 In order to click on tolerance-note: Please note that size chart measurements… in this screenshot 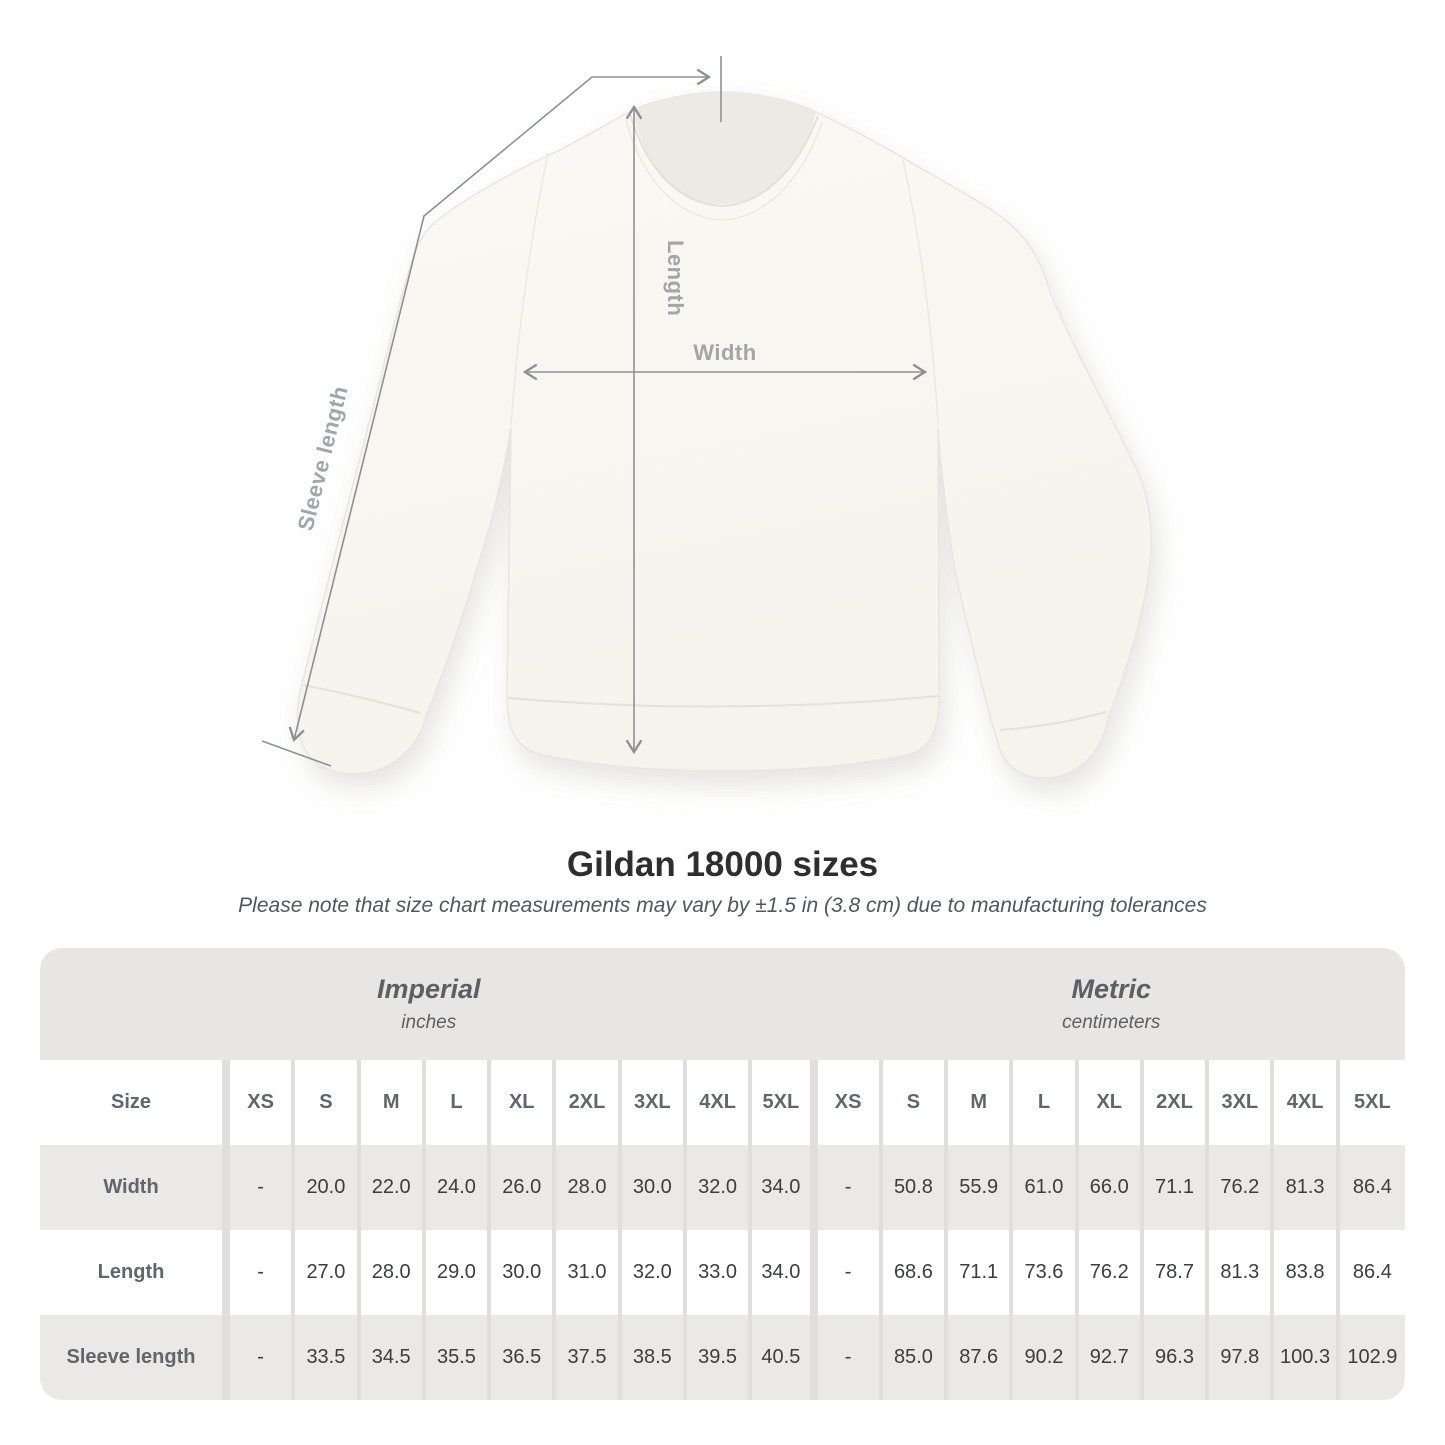, I will do `click(722, 905)`.